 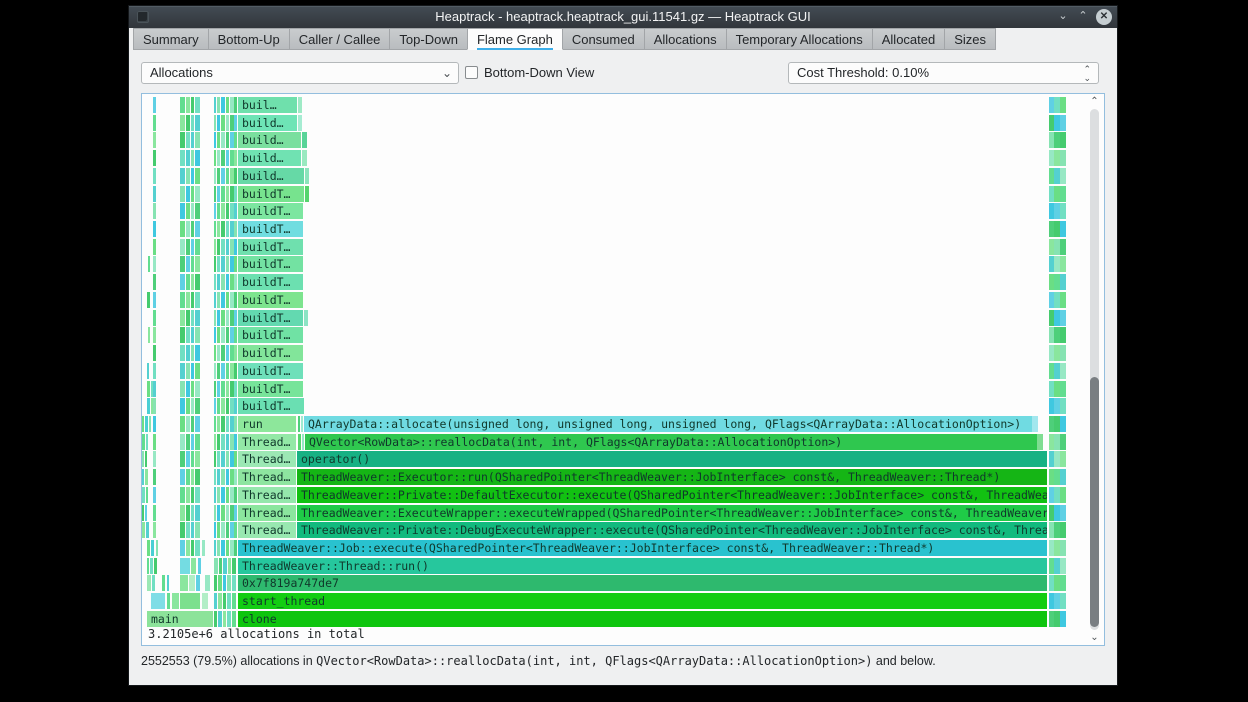 I want to click on tab-consumed: Consumed, so click(x=603, y=39).